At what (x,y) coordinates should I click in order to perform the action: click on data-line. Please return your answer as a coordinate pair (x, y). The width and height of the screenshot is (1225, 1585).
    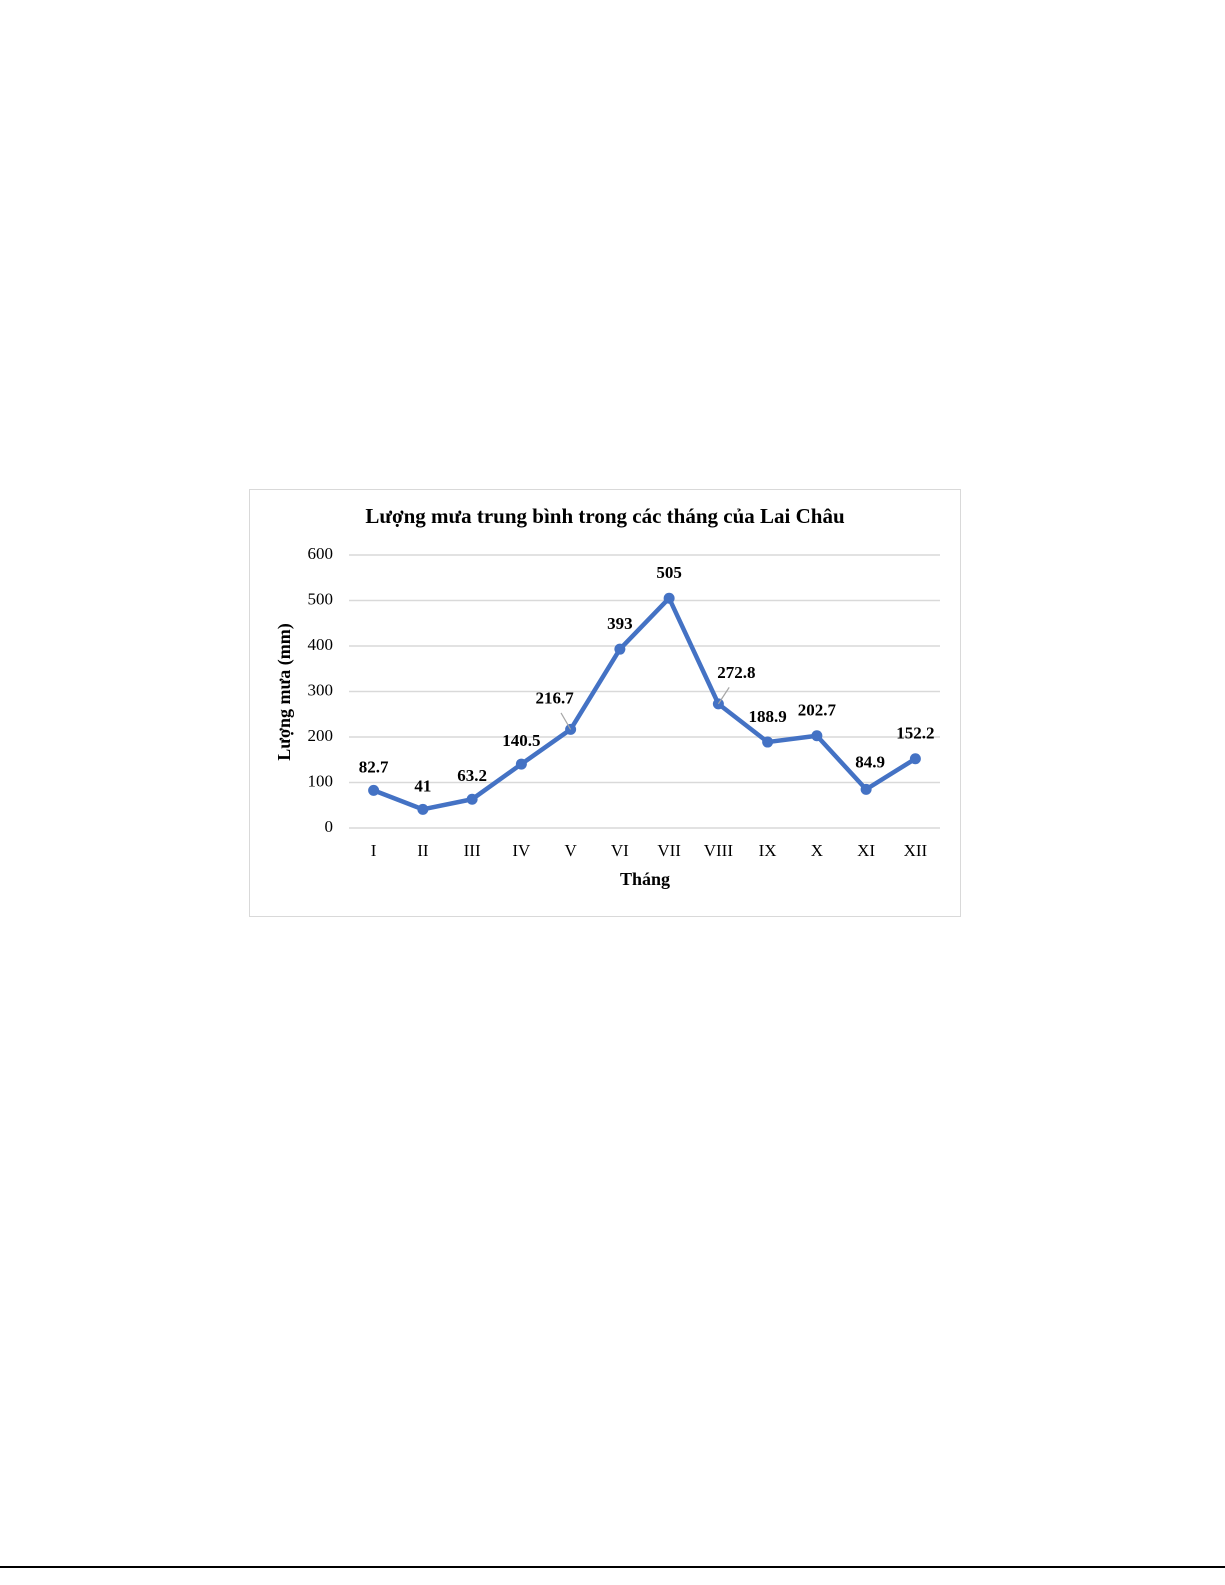
    Looking at the image, I should click on (644, 703).